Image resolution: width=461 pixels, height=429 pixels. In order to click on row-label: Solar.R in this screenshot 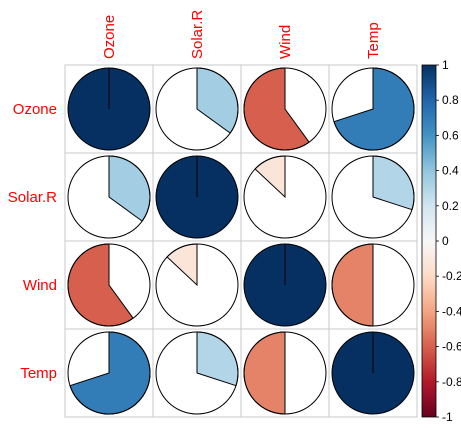, I will do `click(32, 197)`.